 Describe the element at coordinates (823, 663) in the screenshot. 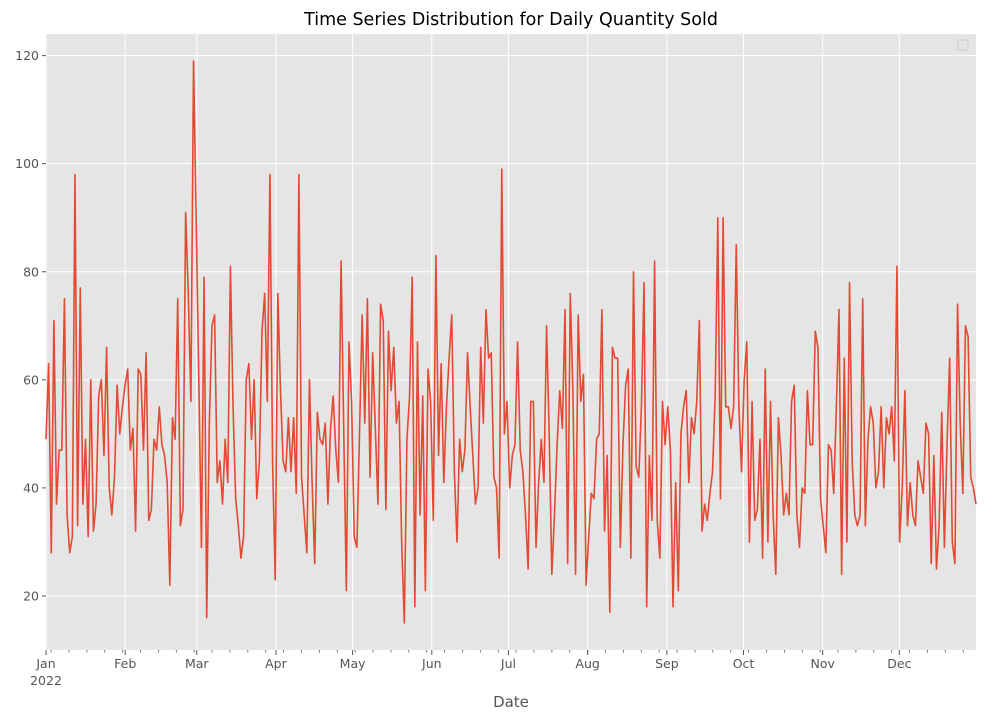

I see `x-tick-label: Nov` at that location.